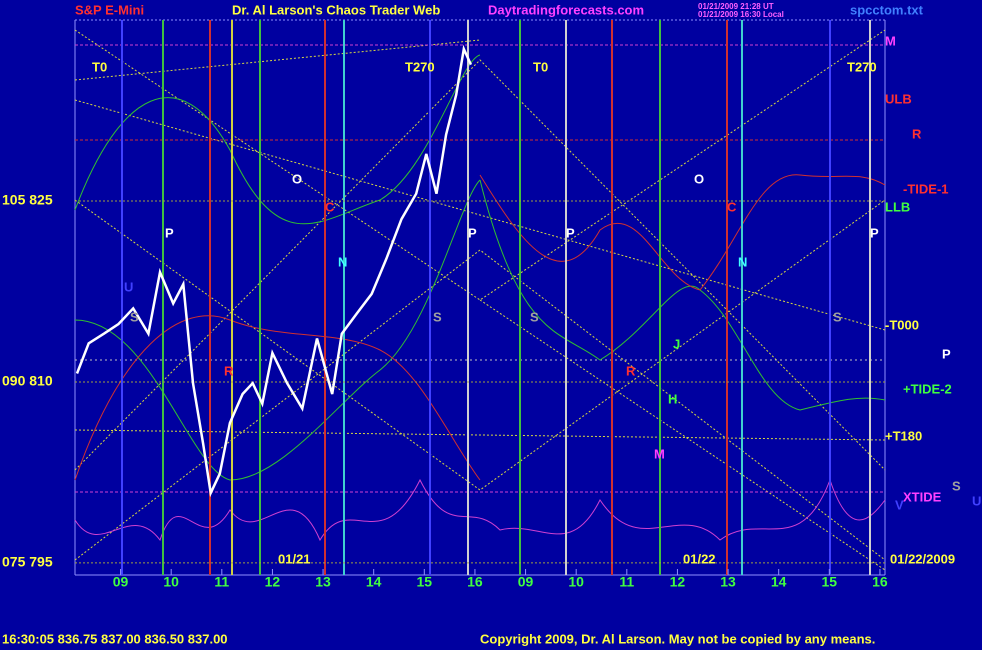  Describe the element at coordinates (115, 638) in the screenshot. I see `quote: 16:30:05 836.75 837.00 836.50 837.00` at that location.